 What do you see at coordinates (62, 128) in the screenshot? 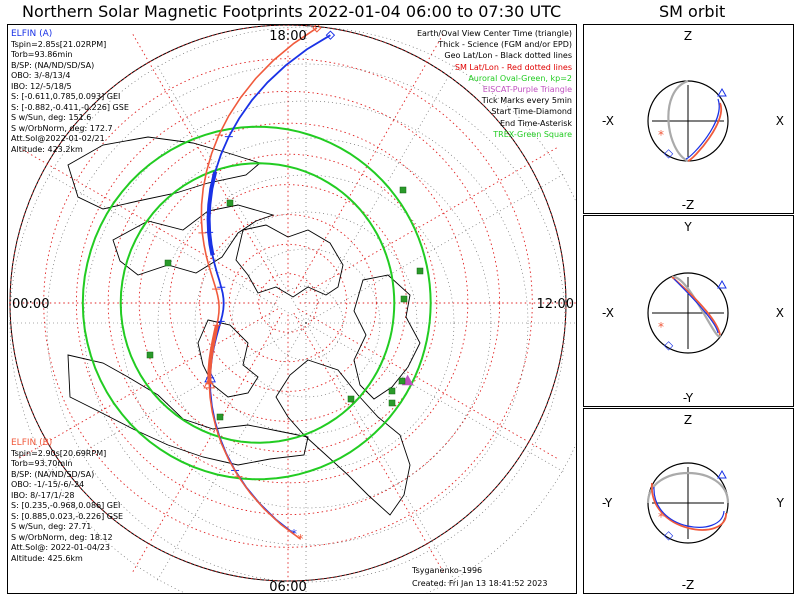
I see `elfin-a-line: S w/OrbNorm, deg: 172.7` at bounding box center [62, 128].